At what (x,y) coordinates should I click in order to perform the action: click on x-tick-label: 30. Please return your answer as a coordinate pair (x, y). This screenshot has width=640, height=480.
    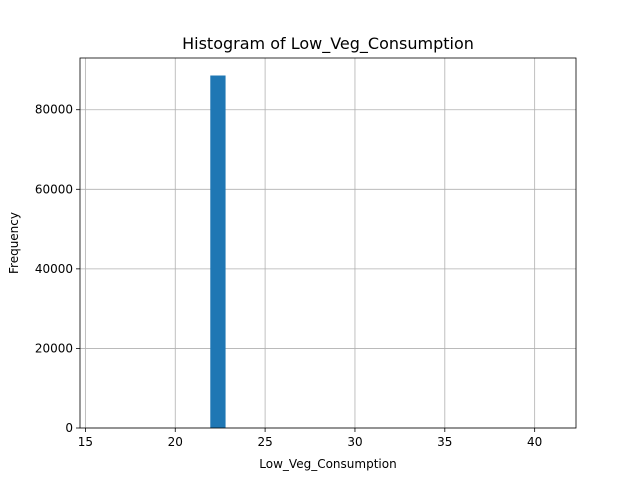
    Looking at the image, I should click on (354, 442).